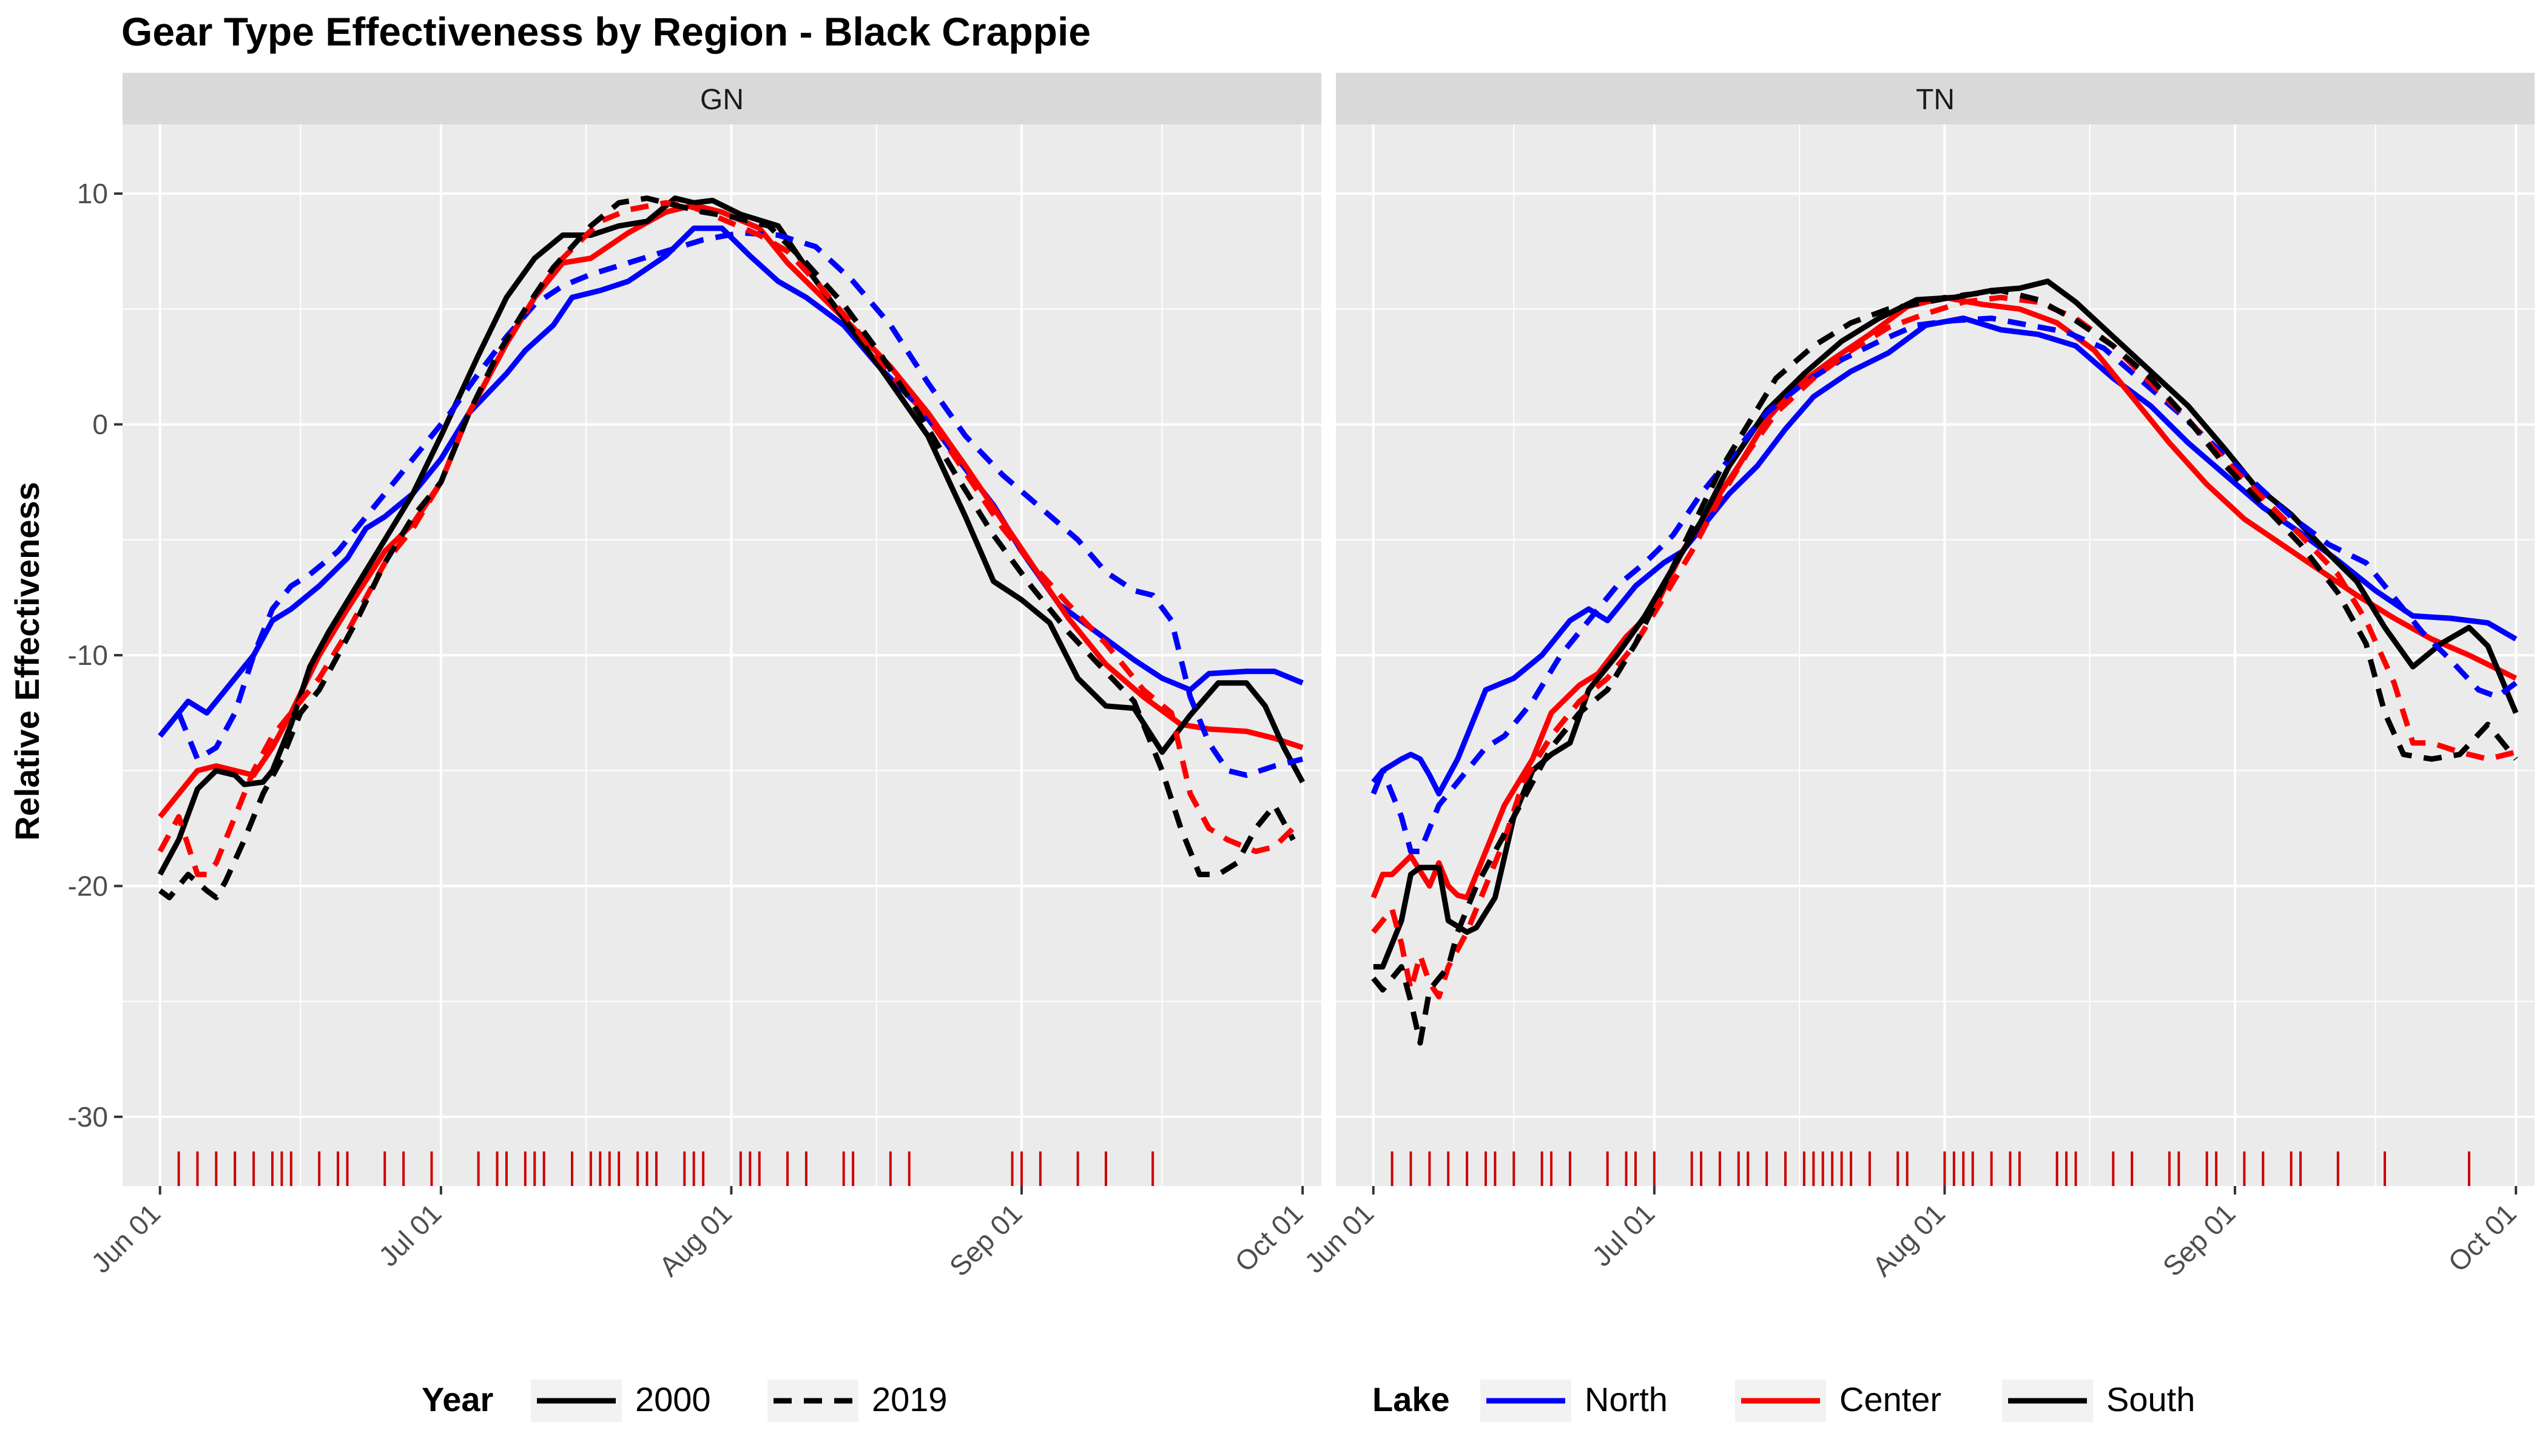 Image resolution: width=2548 pixels, height=1456 pixels. Describe the element at coordinates (457, 1399) in the screenshot. I see `legend-year-title: Year` at that location.